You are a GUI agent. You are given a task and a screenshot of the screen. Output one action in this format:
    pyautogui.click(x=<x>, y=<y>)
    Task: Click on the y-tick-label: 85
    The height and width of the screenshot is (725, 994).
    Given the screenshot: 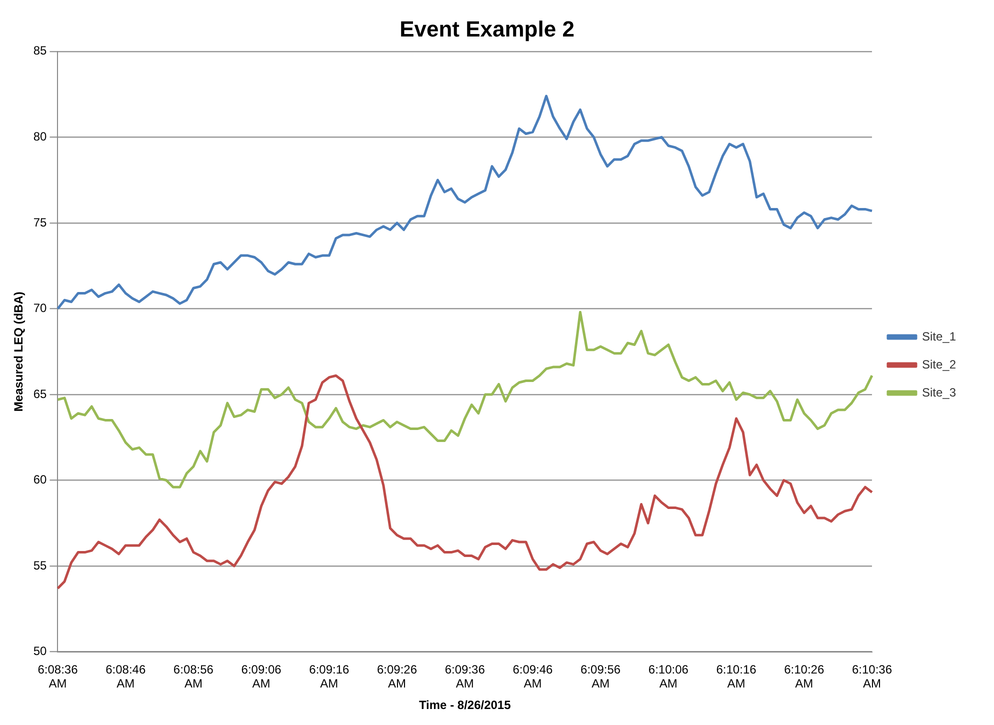 What is the action you would take?
    pyautogui.click(x=40, y=51)
    